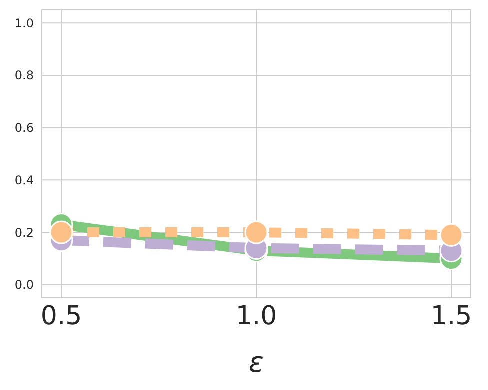  What do you see at coordinates (451, 316) in the screenshot?
I see `x-tick-label: 1.5` at bounding box center [451, 316].